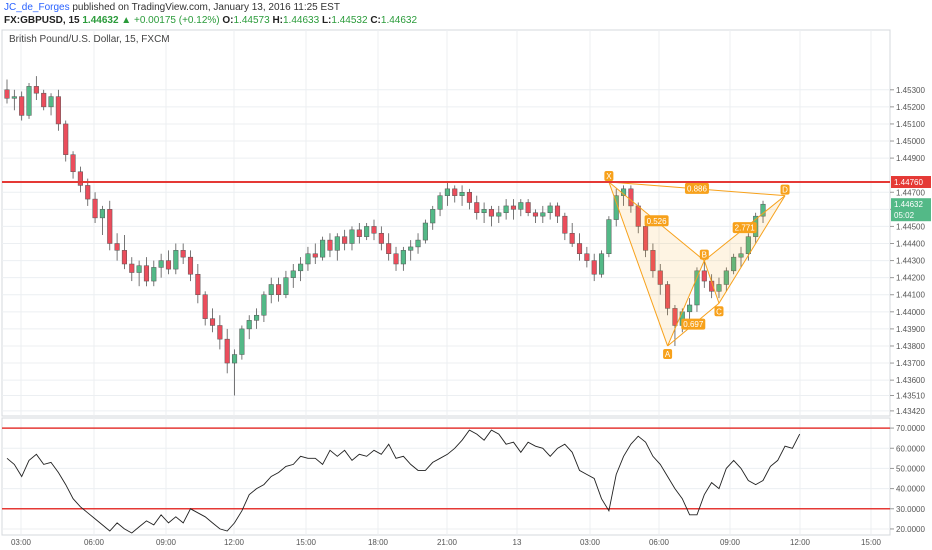  What do you see at coordinates (904, 215) in the screenshot?
I see `bar-countdown-label: 05:02` at bounding box center [904, 215].